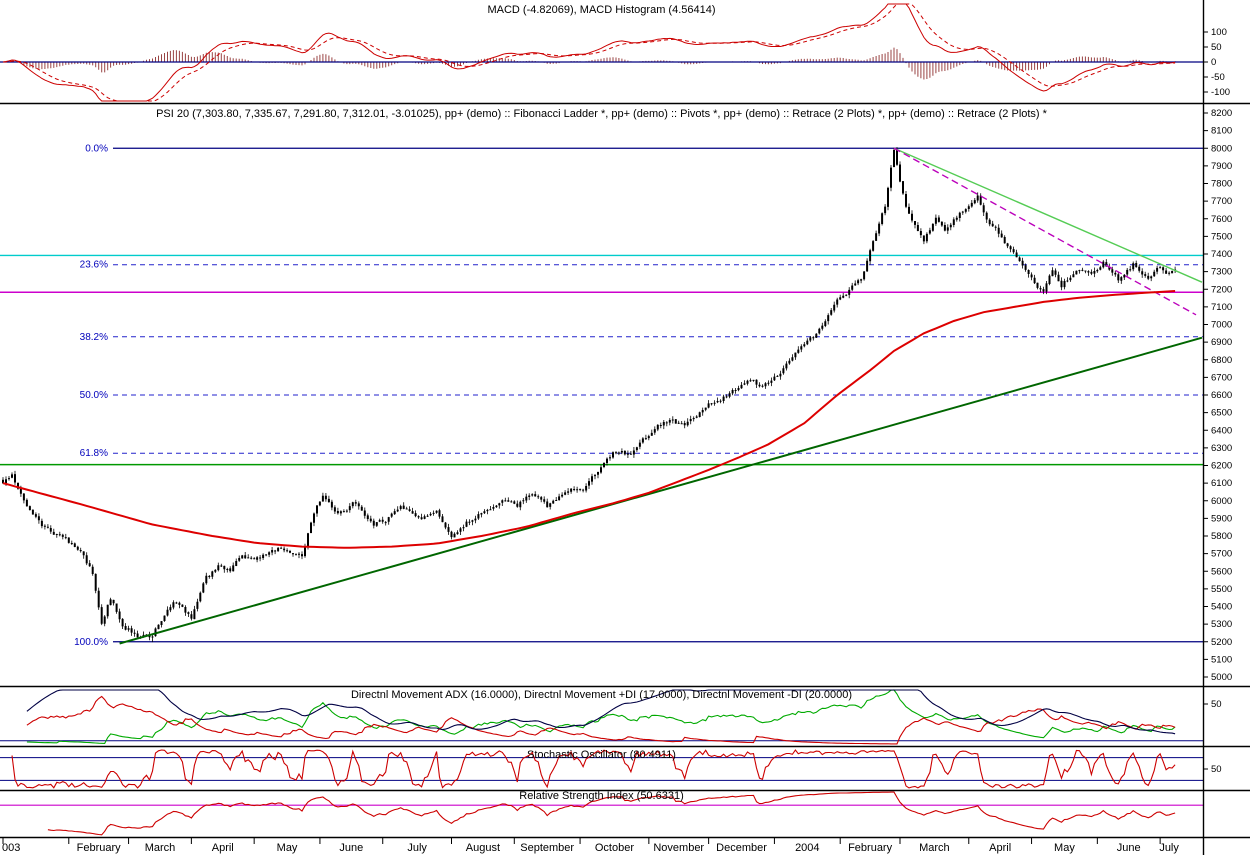 The height and width of the screenshot is (855, 1250). Describe the element at coordinates (590, 63) in the screenshot. I see `macd-histogram` at that location.